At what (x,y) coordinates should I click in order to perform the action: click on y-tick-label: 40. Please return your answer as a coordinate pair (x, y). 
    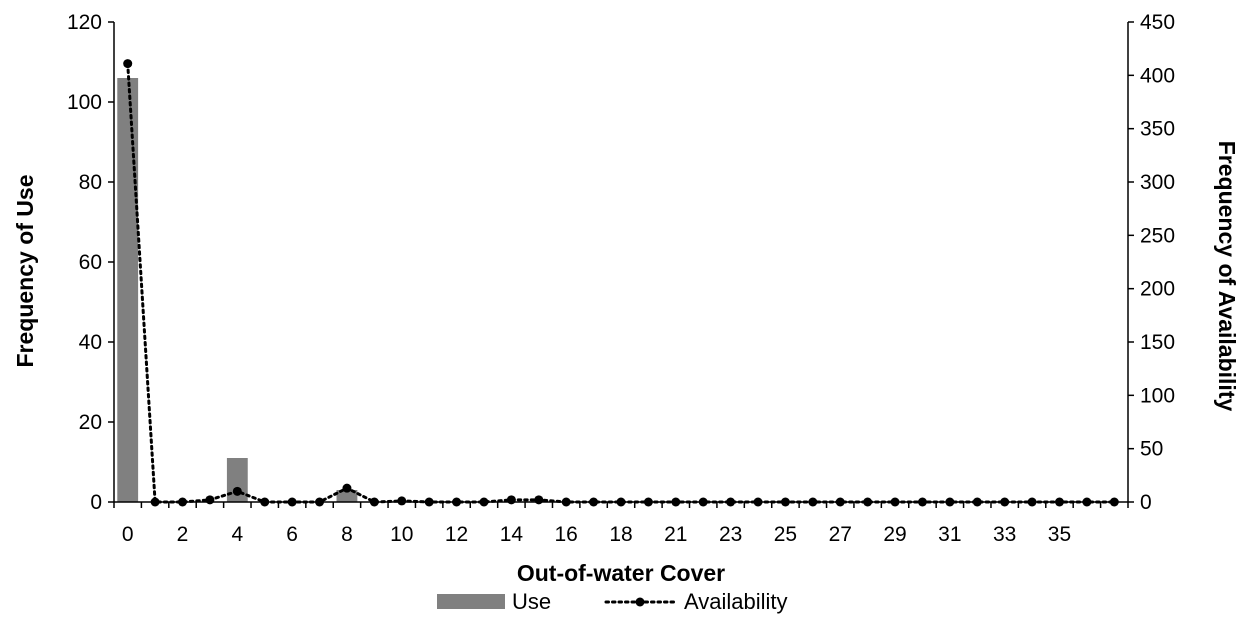
    Looking at the image, I should click on (90, 342).